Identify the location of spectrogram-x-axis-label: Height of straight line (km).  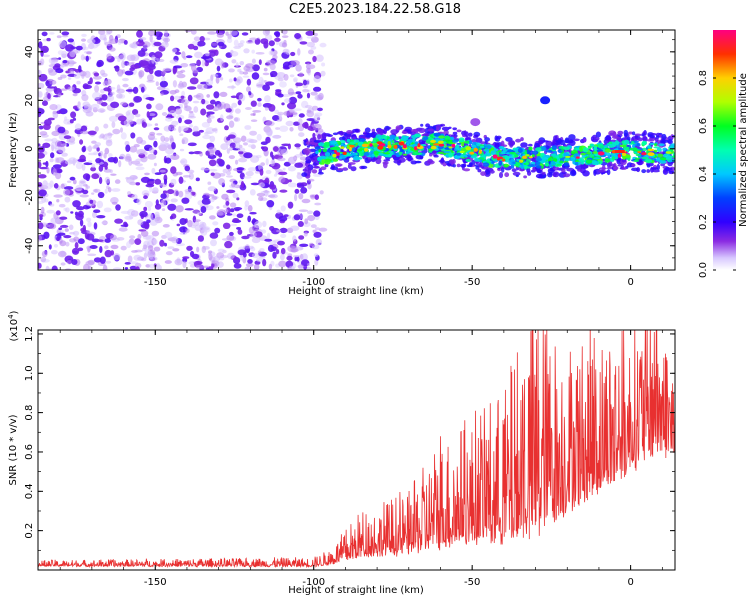
(356, 291).